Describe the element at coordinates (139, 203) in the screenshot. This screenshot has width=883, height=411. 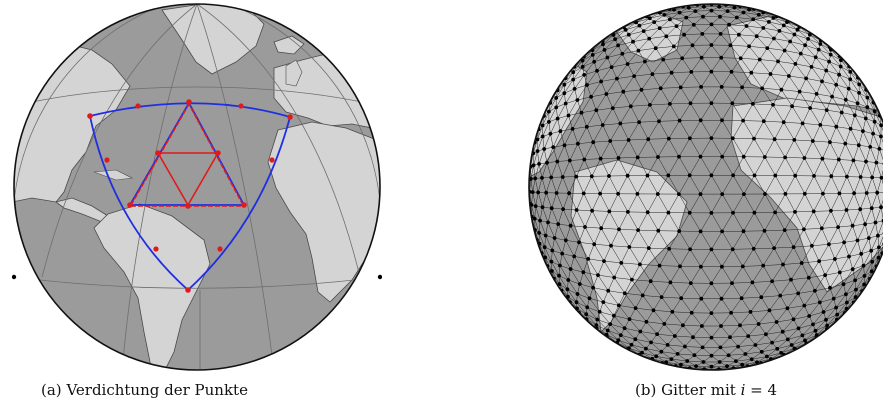
I see `outer-edge-left` at that location.